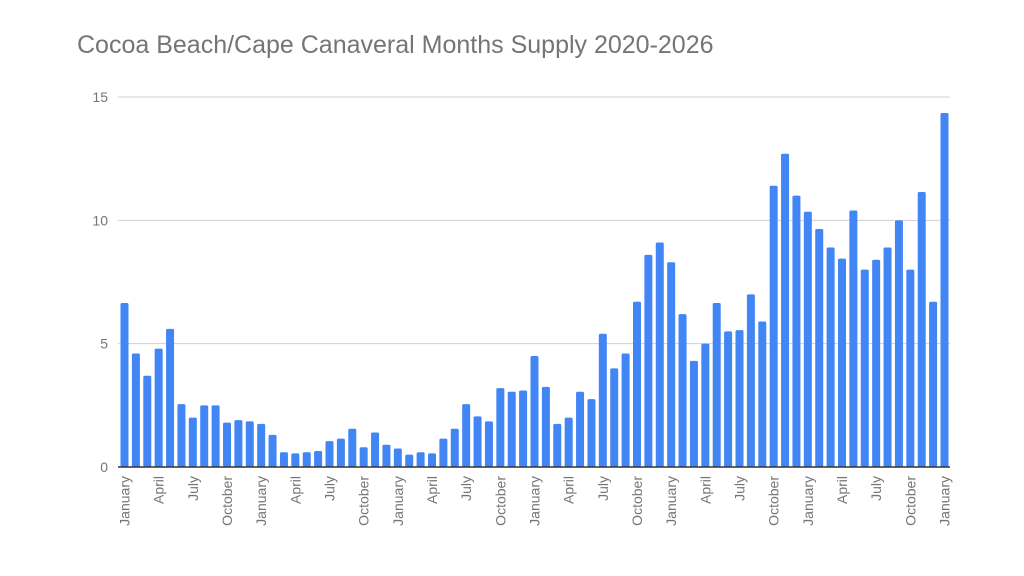 The height and width of the screenshot is (576, 1024). What do you see at coordinates (104, 467) in the screenshot?
I see `y-tick-label: 0` at bounding box center [104, 467].